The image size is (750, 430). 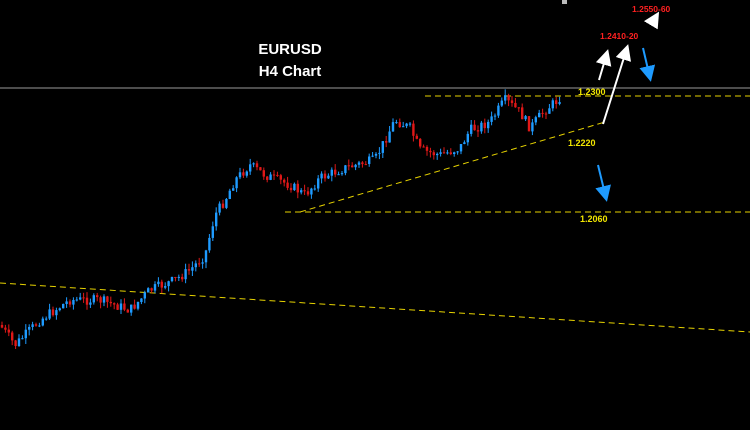 What do you see at coordinates (582, 143) in the screenshot?
I see `trendline-label-1.2220: 1.2220` at bounding box center [582, 143].